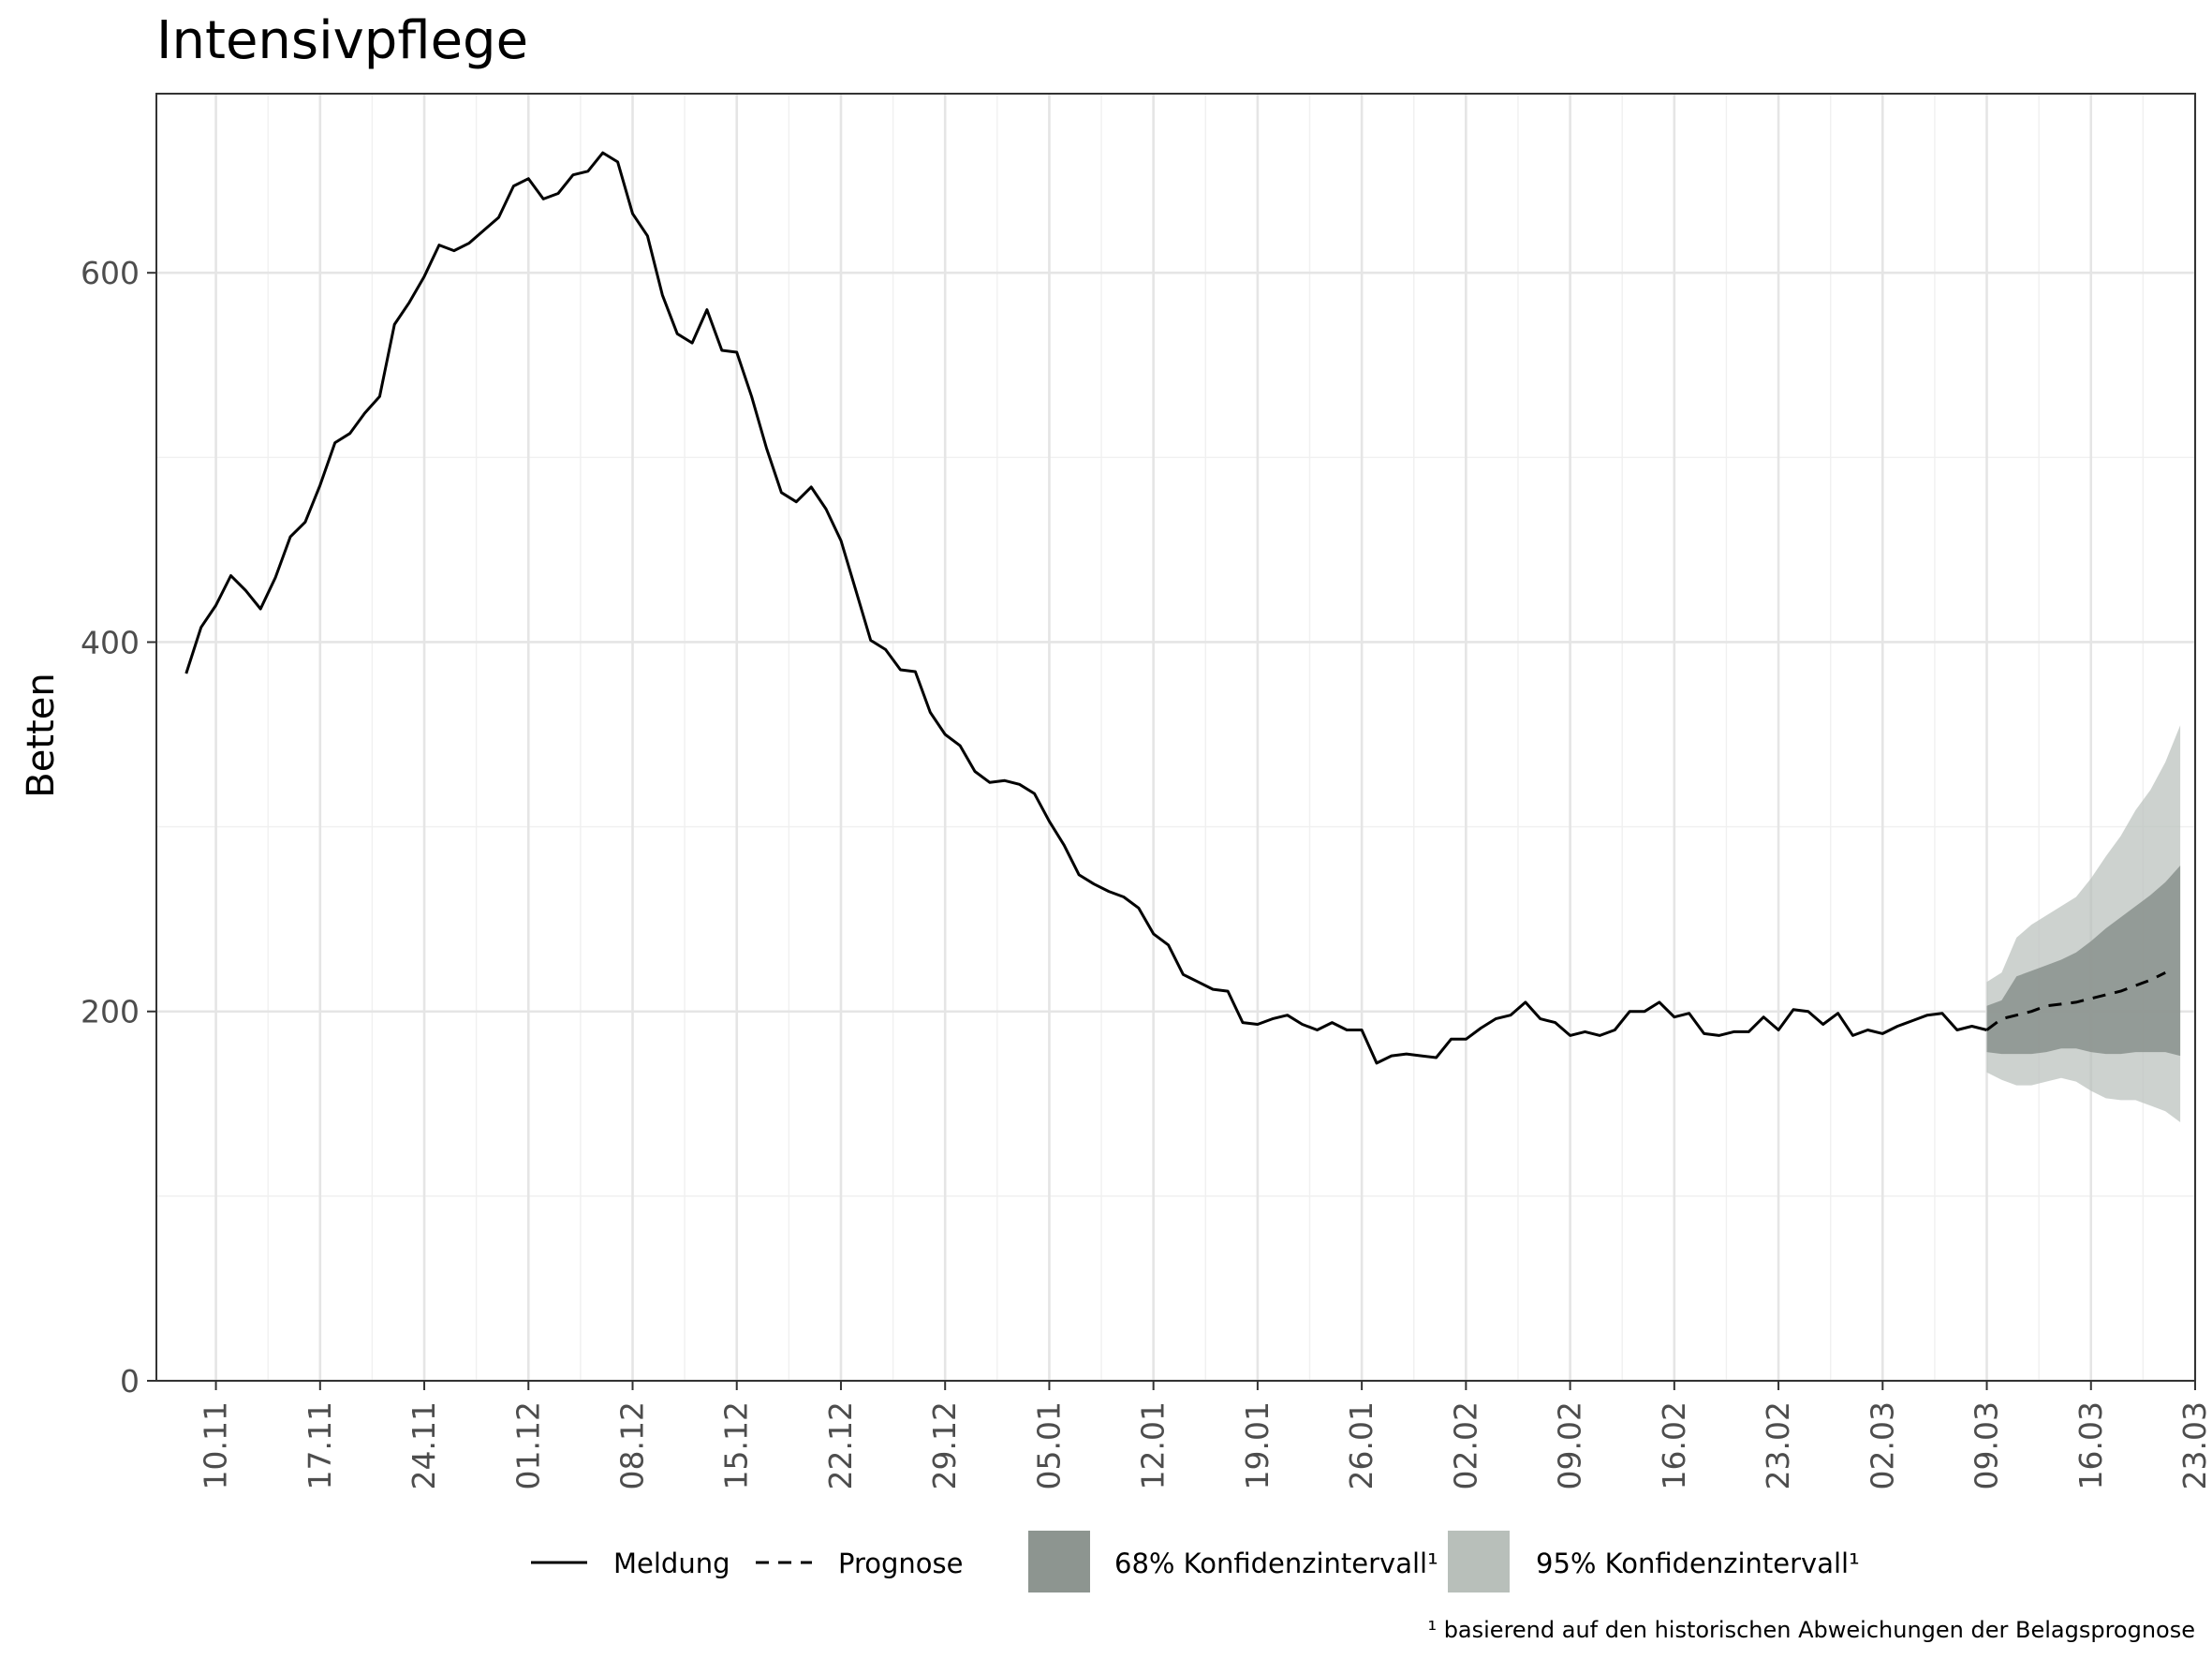 The image size is (2212, 1659). I want to click on y-tick-label: 600, so click(111, 273).